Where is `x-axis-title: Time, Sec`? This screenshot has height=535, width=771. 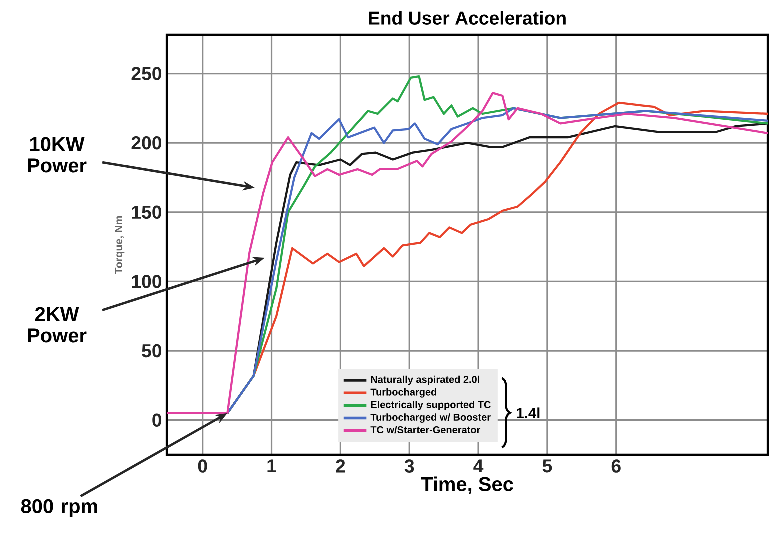
x-axis-title: Time, Sec is located at coordinates (467, 485).